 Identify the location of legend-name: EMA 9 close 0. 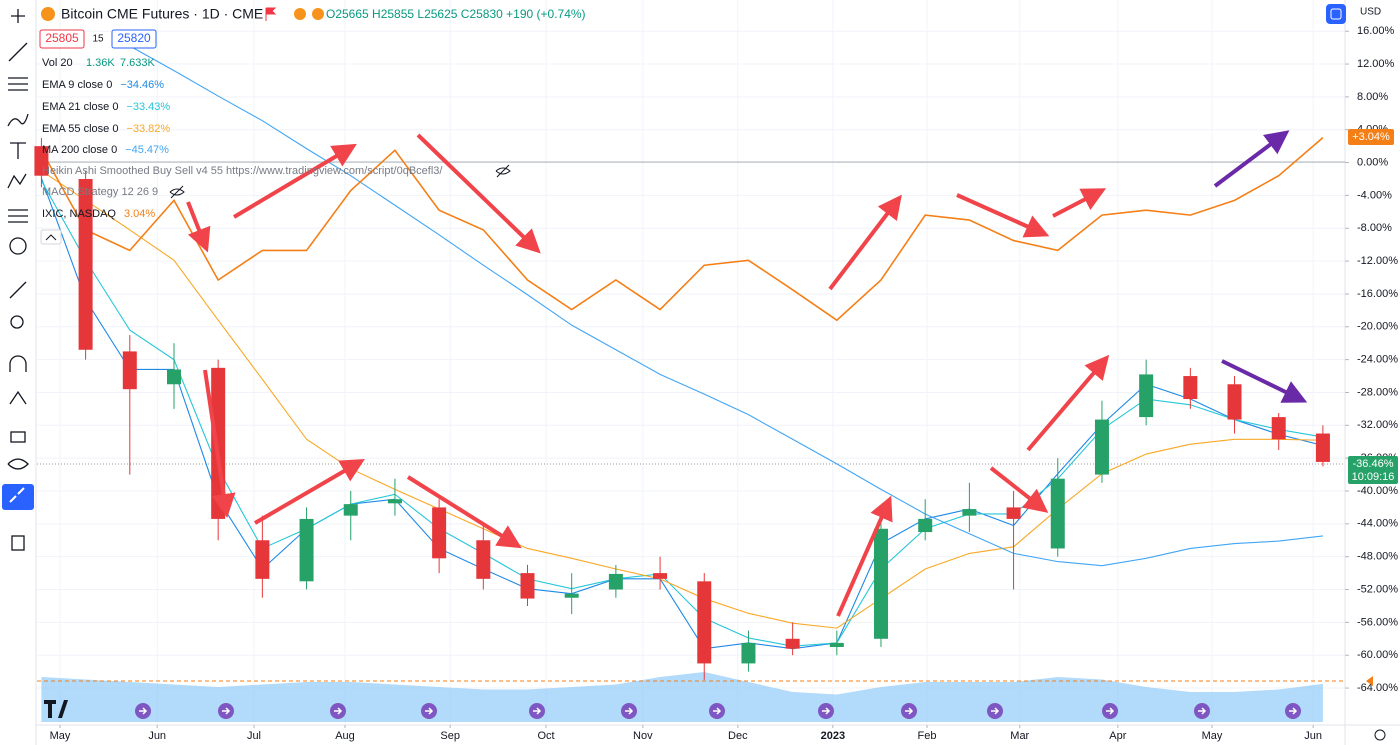
(77, 85).